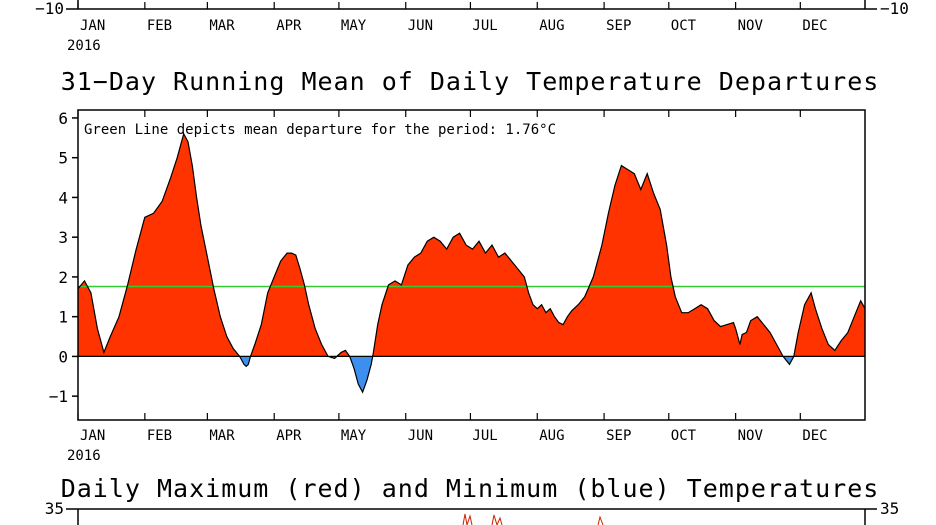  What do you see at coordinates (684, 26) in the screenshot?
I see `top-panel-month-label: OCT` at bounding box center [684, 26].